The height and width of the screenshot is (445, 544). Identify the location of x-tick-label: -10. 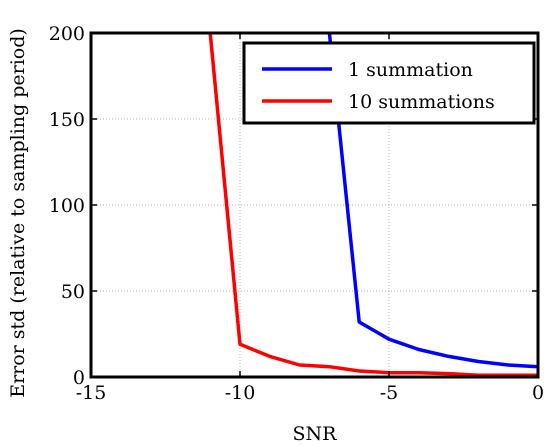
(240, 393).